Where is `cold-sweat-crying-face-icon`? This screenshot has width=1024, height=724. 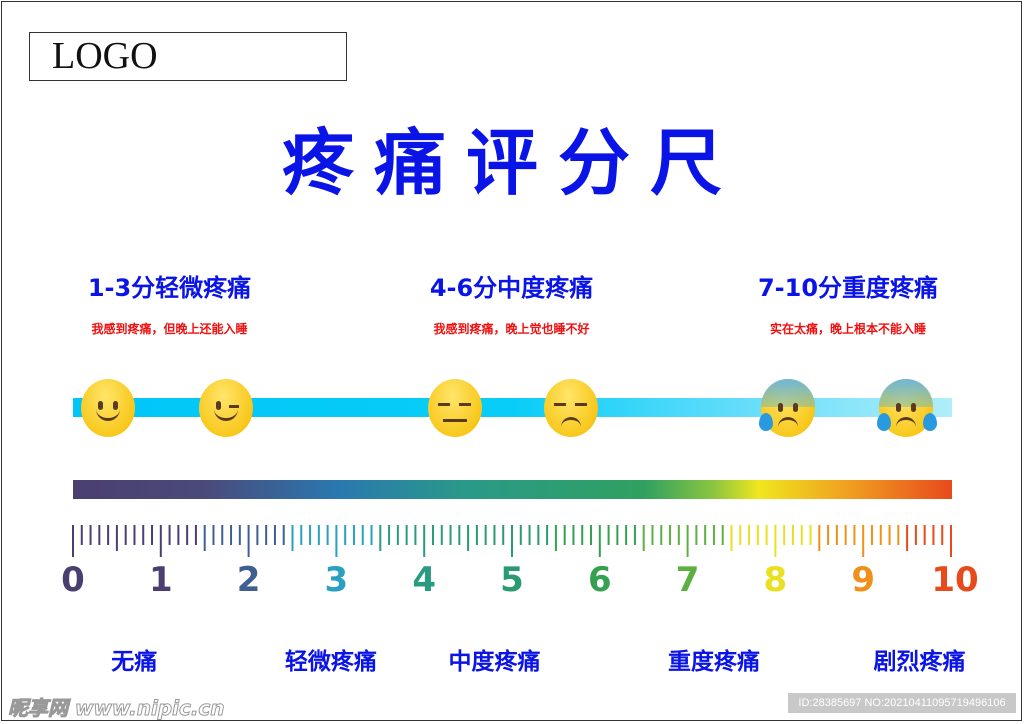 cold-sweat-crying-face-icon is located at coordinates (907, 408).